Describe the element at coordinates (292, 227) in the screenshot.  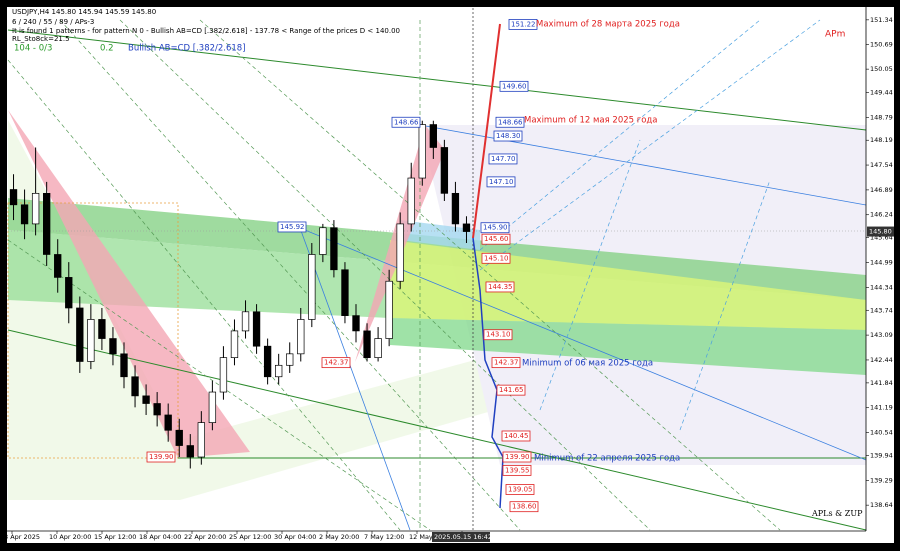
I see `point-label: 145.92` at that location.